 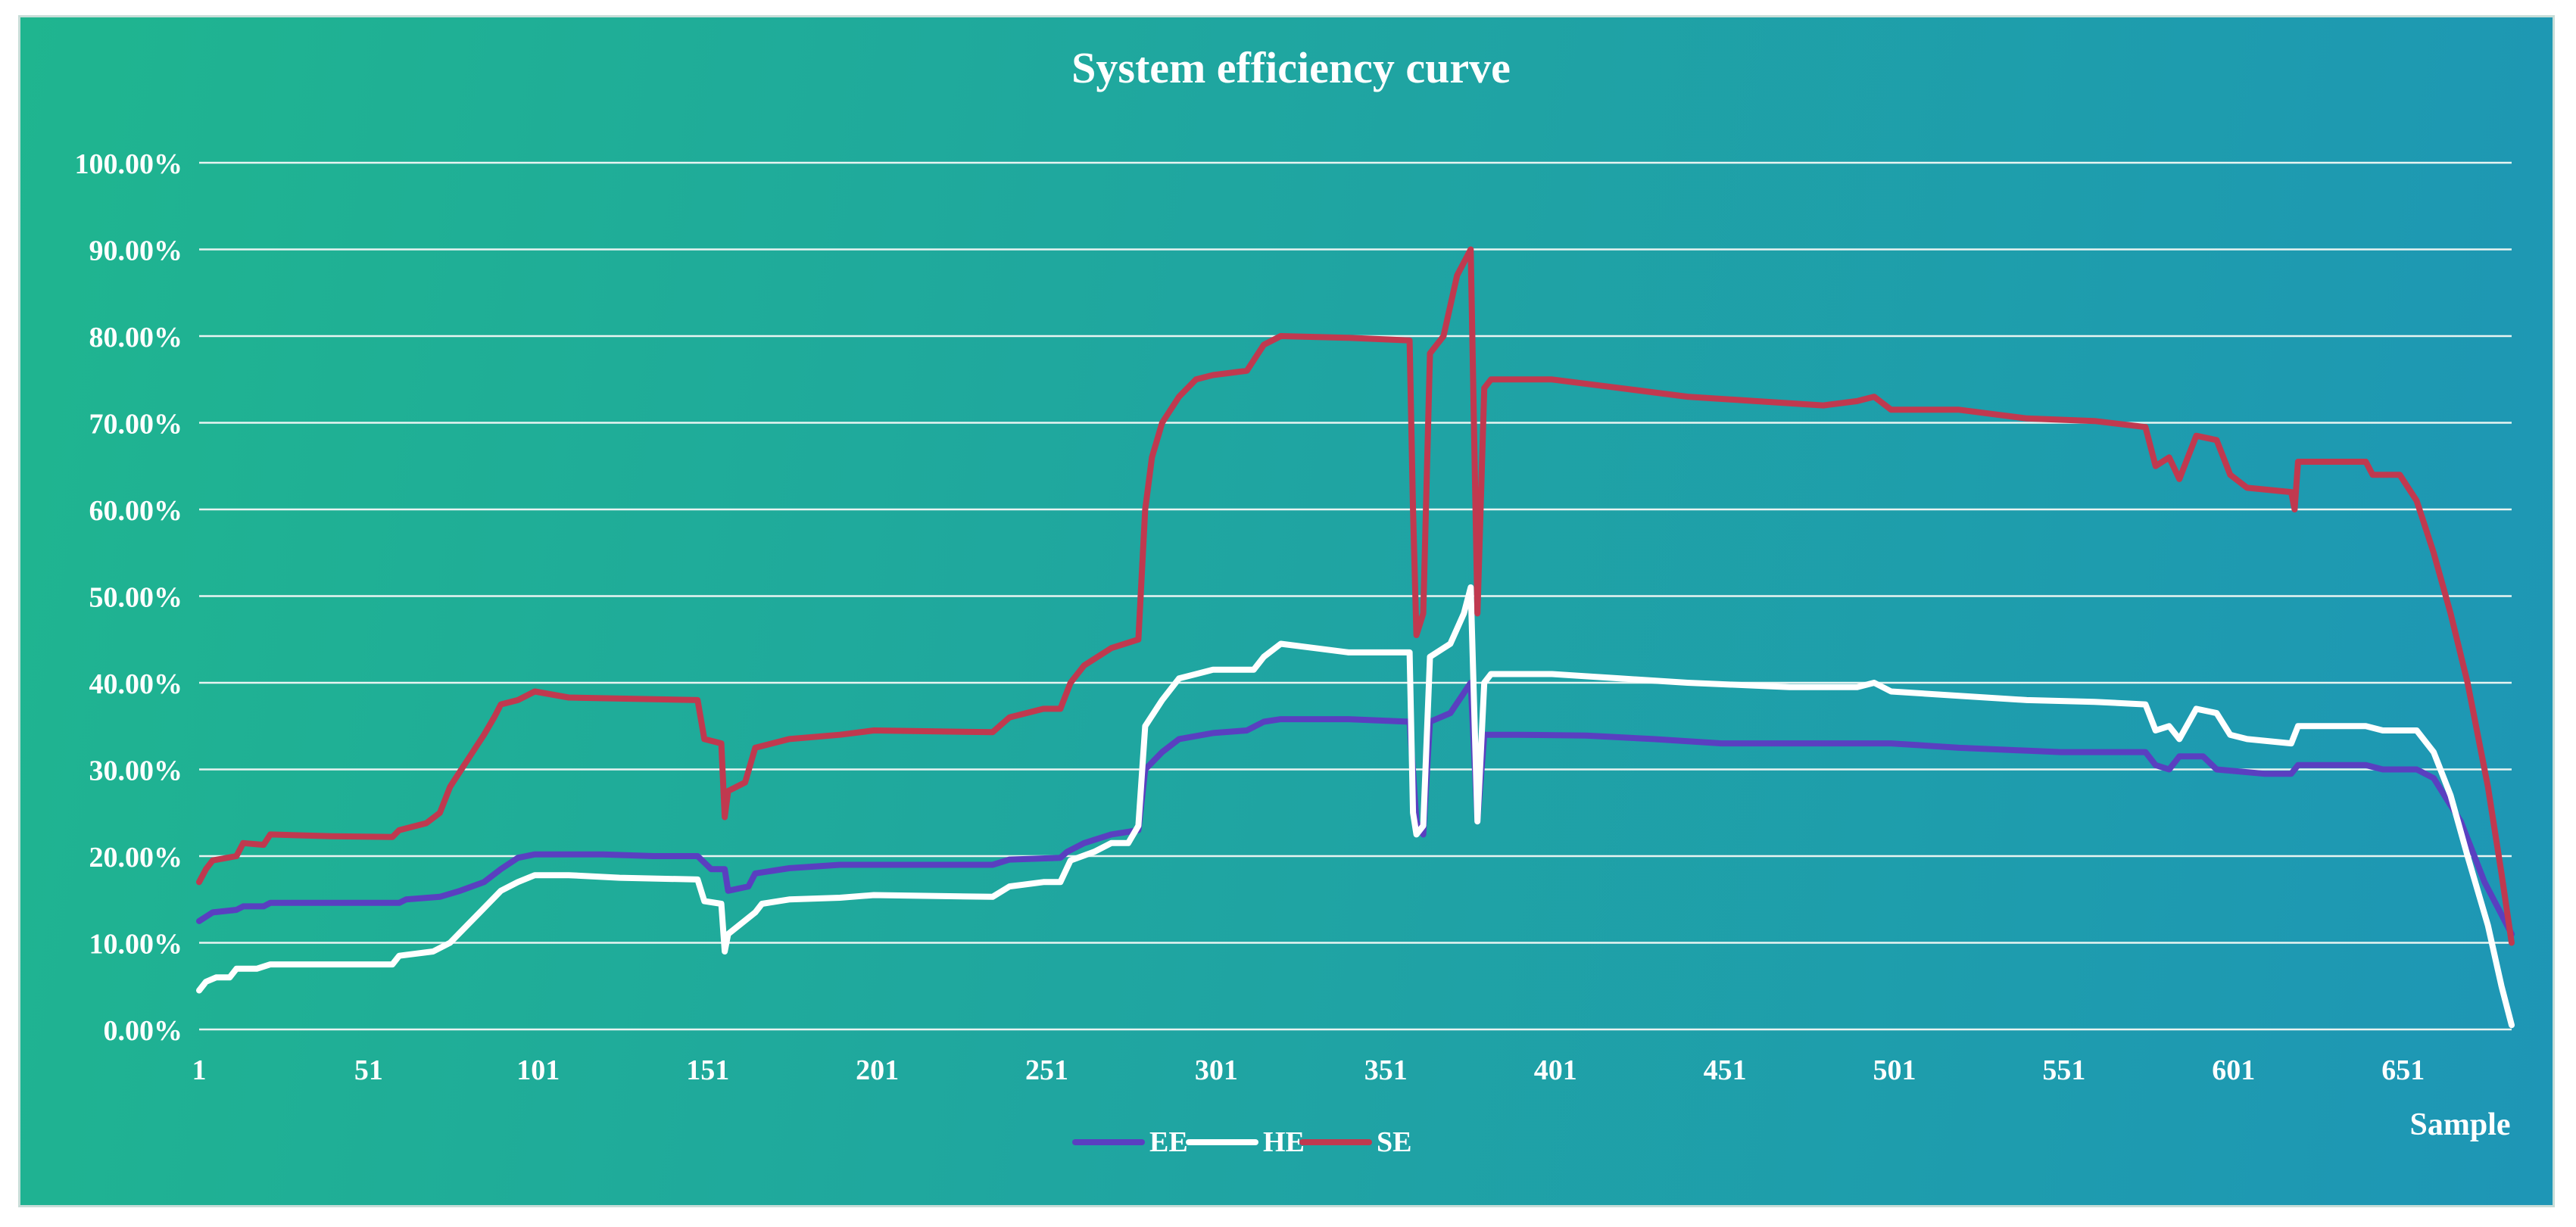 What do you see at coordinates (1725, 1070) in the screenshot?
I see `x-tick-label: 451` at bounding box center [1725, 1070].